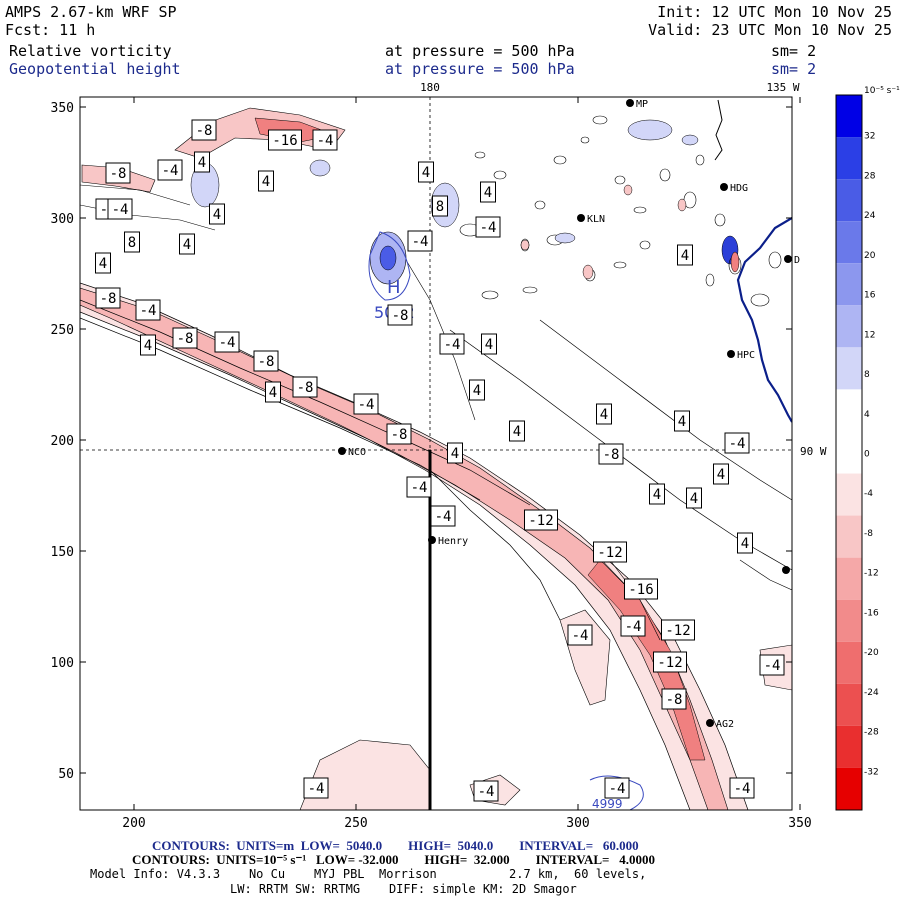 The height and width of the screenshot is (900, 900). I want to click on y-tick-label: 150, so click(62, 552).